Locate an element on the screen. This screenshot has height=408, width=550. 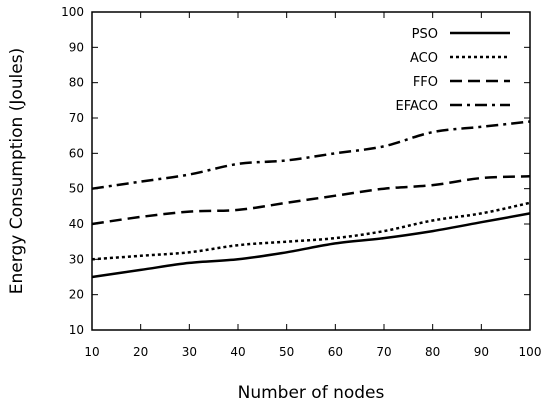
series-line-efaco is located at coordinates (311, 155).